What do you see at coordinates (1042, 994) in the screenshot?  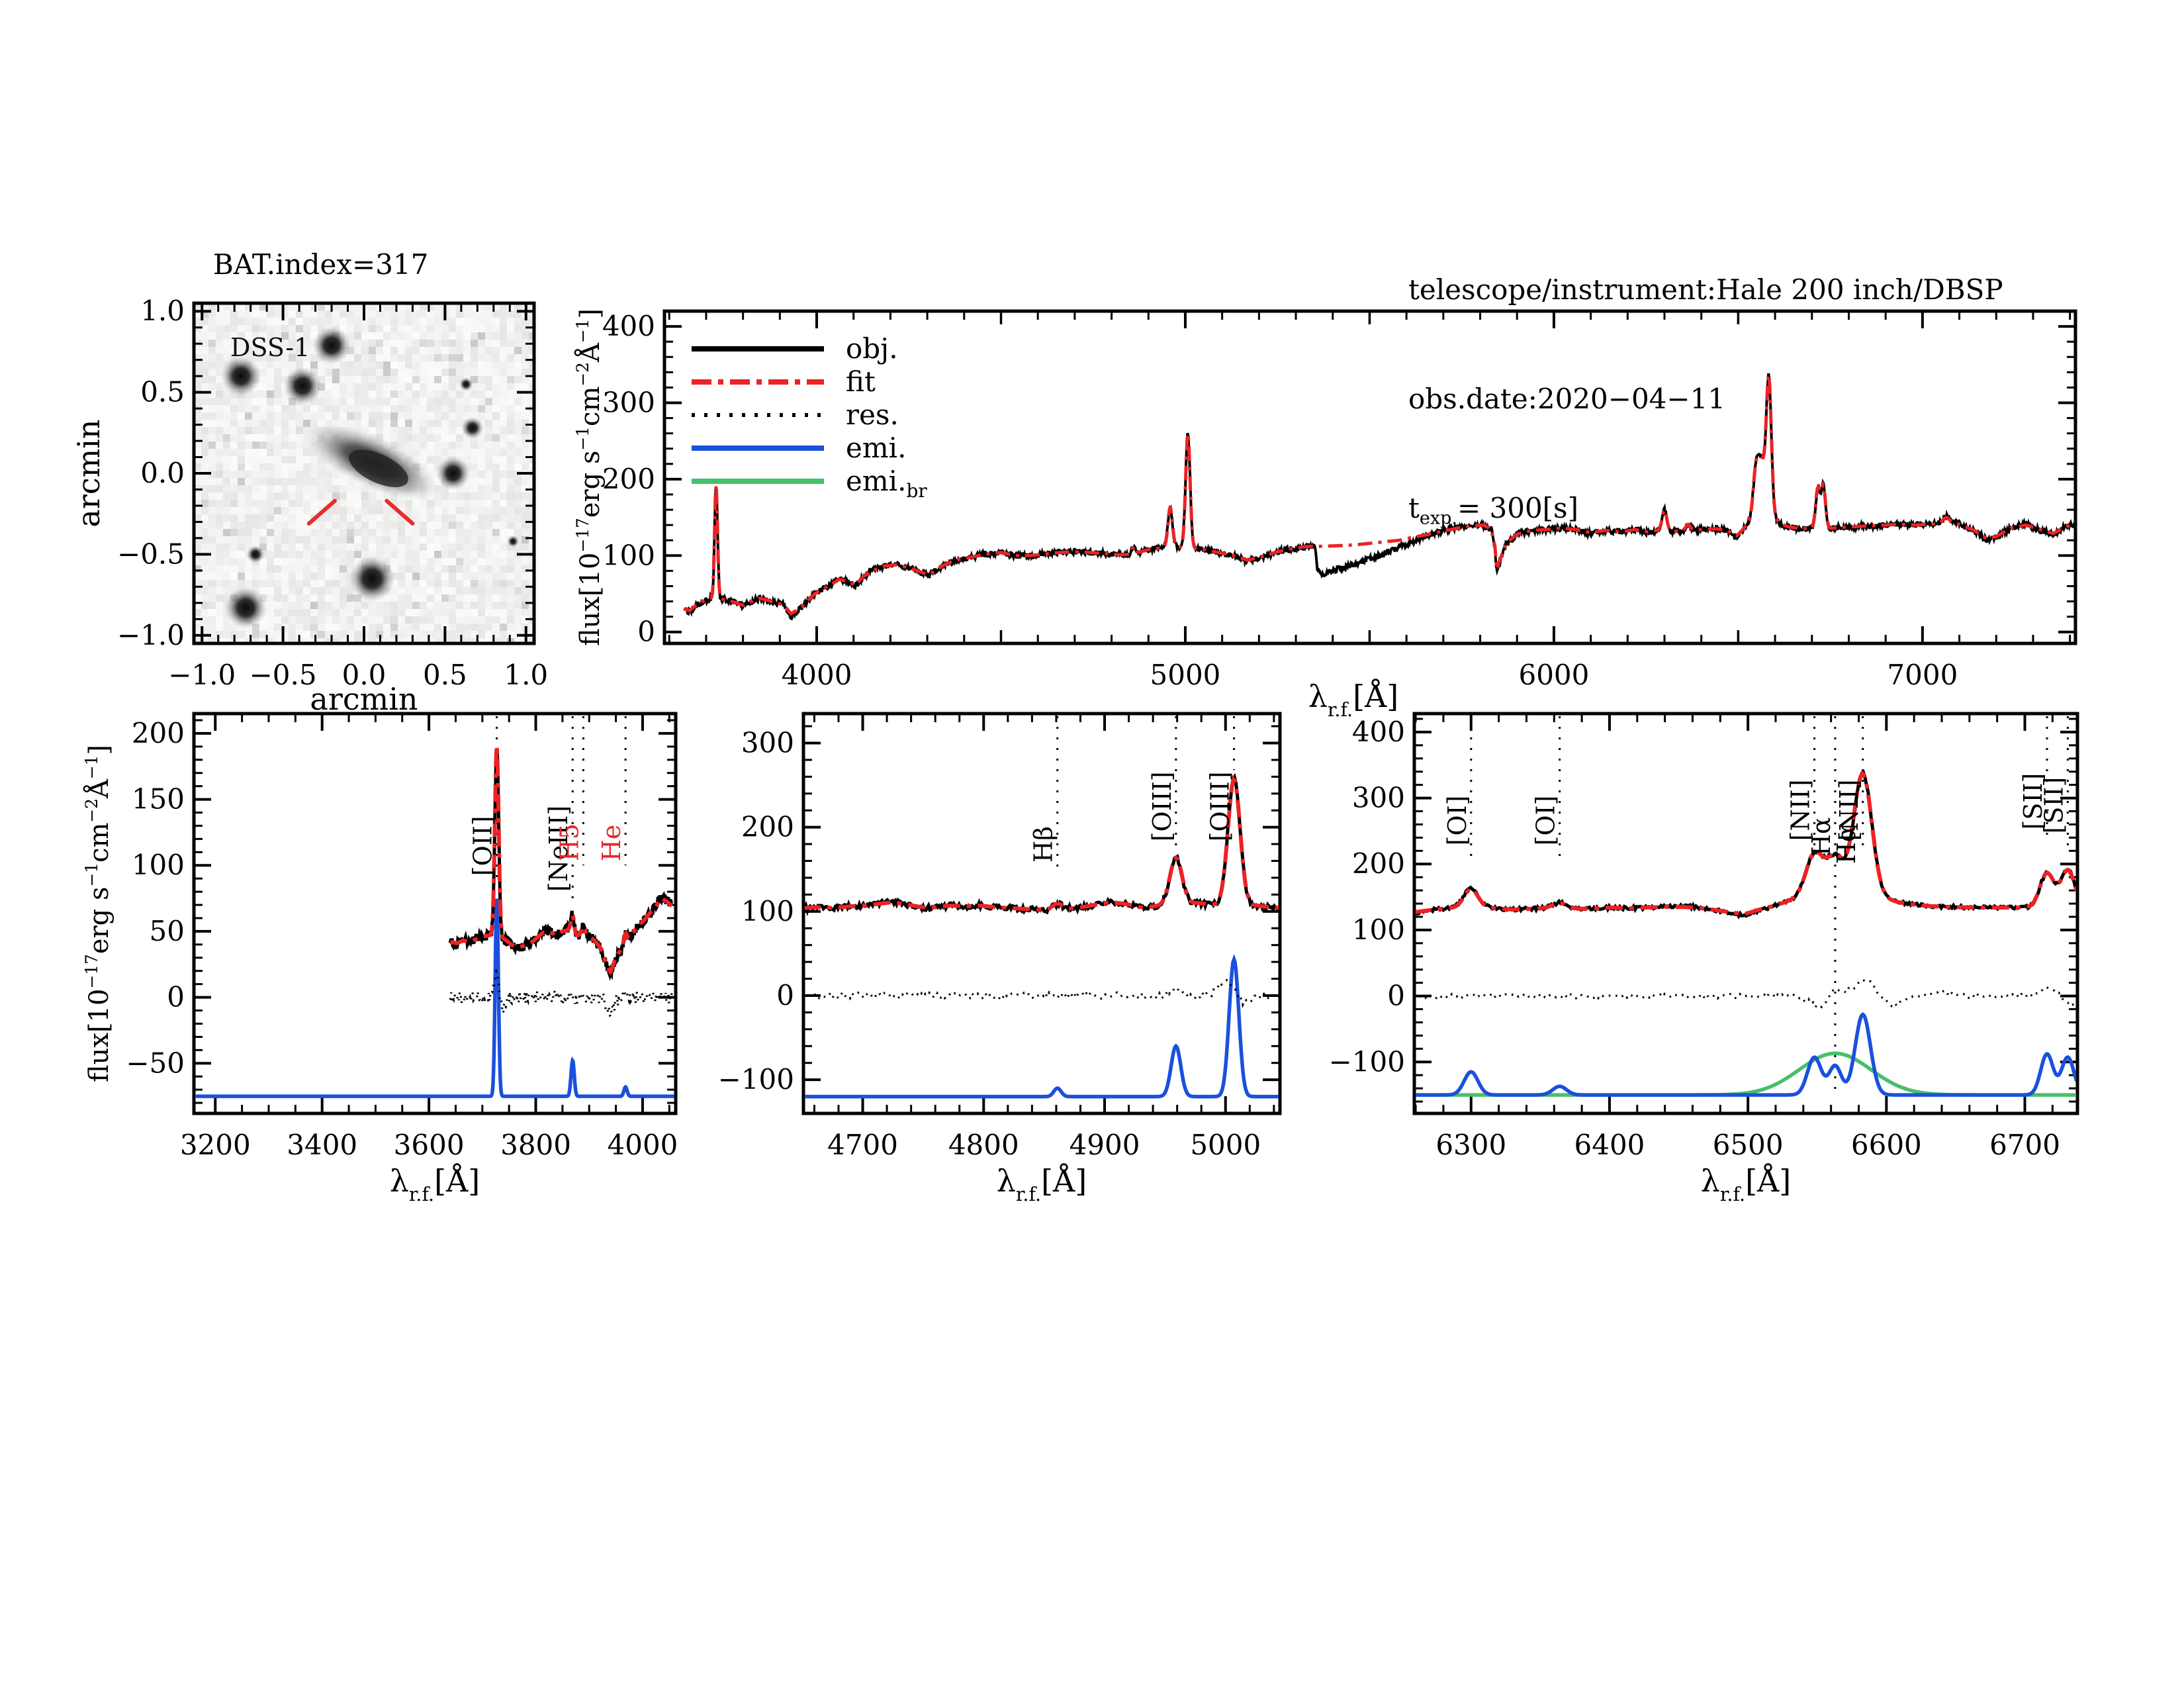 I see `hbeta-residual-curve` at bounding box center [1042, 994].